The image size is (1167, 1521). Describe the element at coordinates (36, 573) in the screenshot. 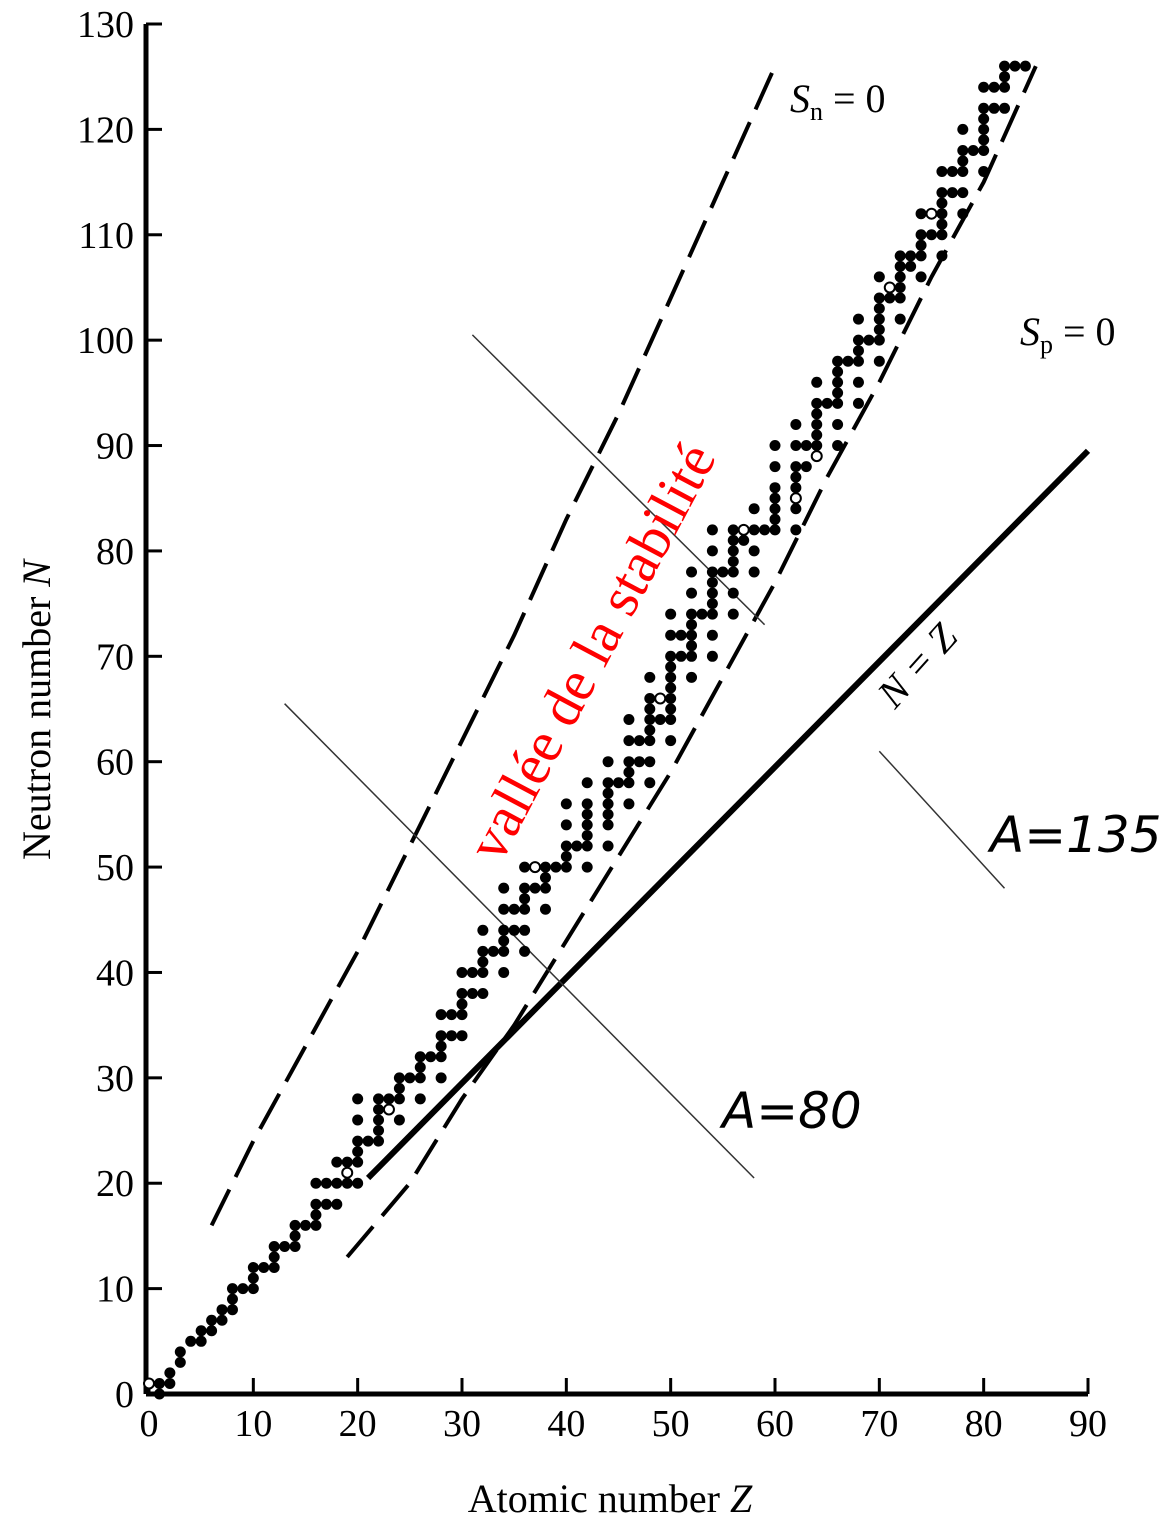

I see `y-axis-title-var: N` at that location.